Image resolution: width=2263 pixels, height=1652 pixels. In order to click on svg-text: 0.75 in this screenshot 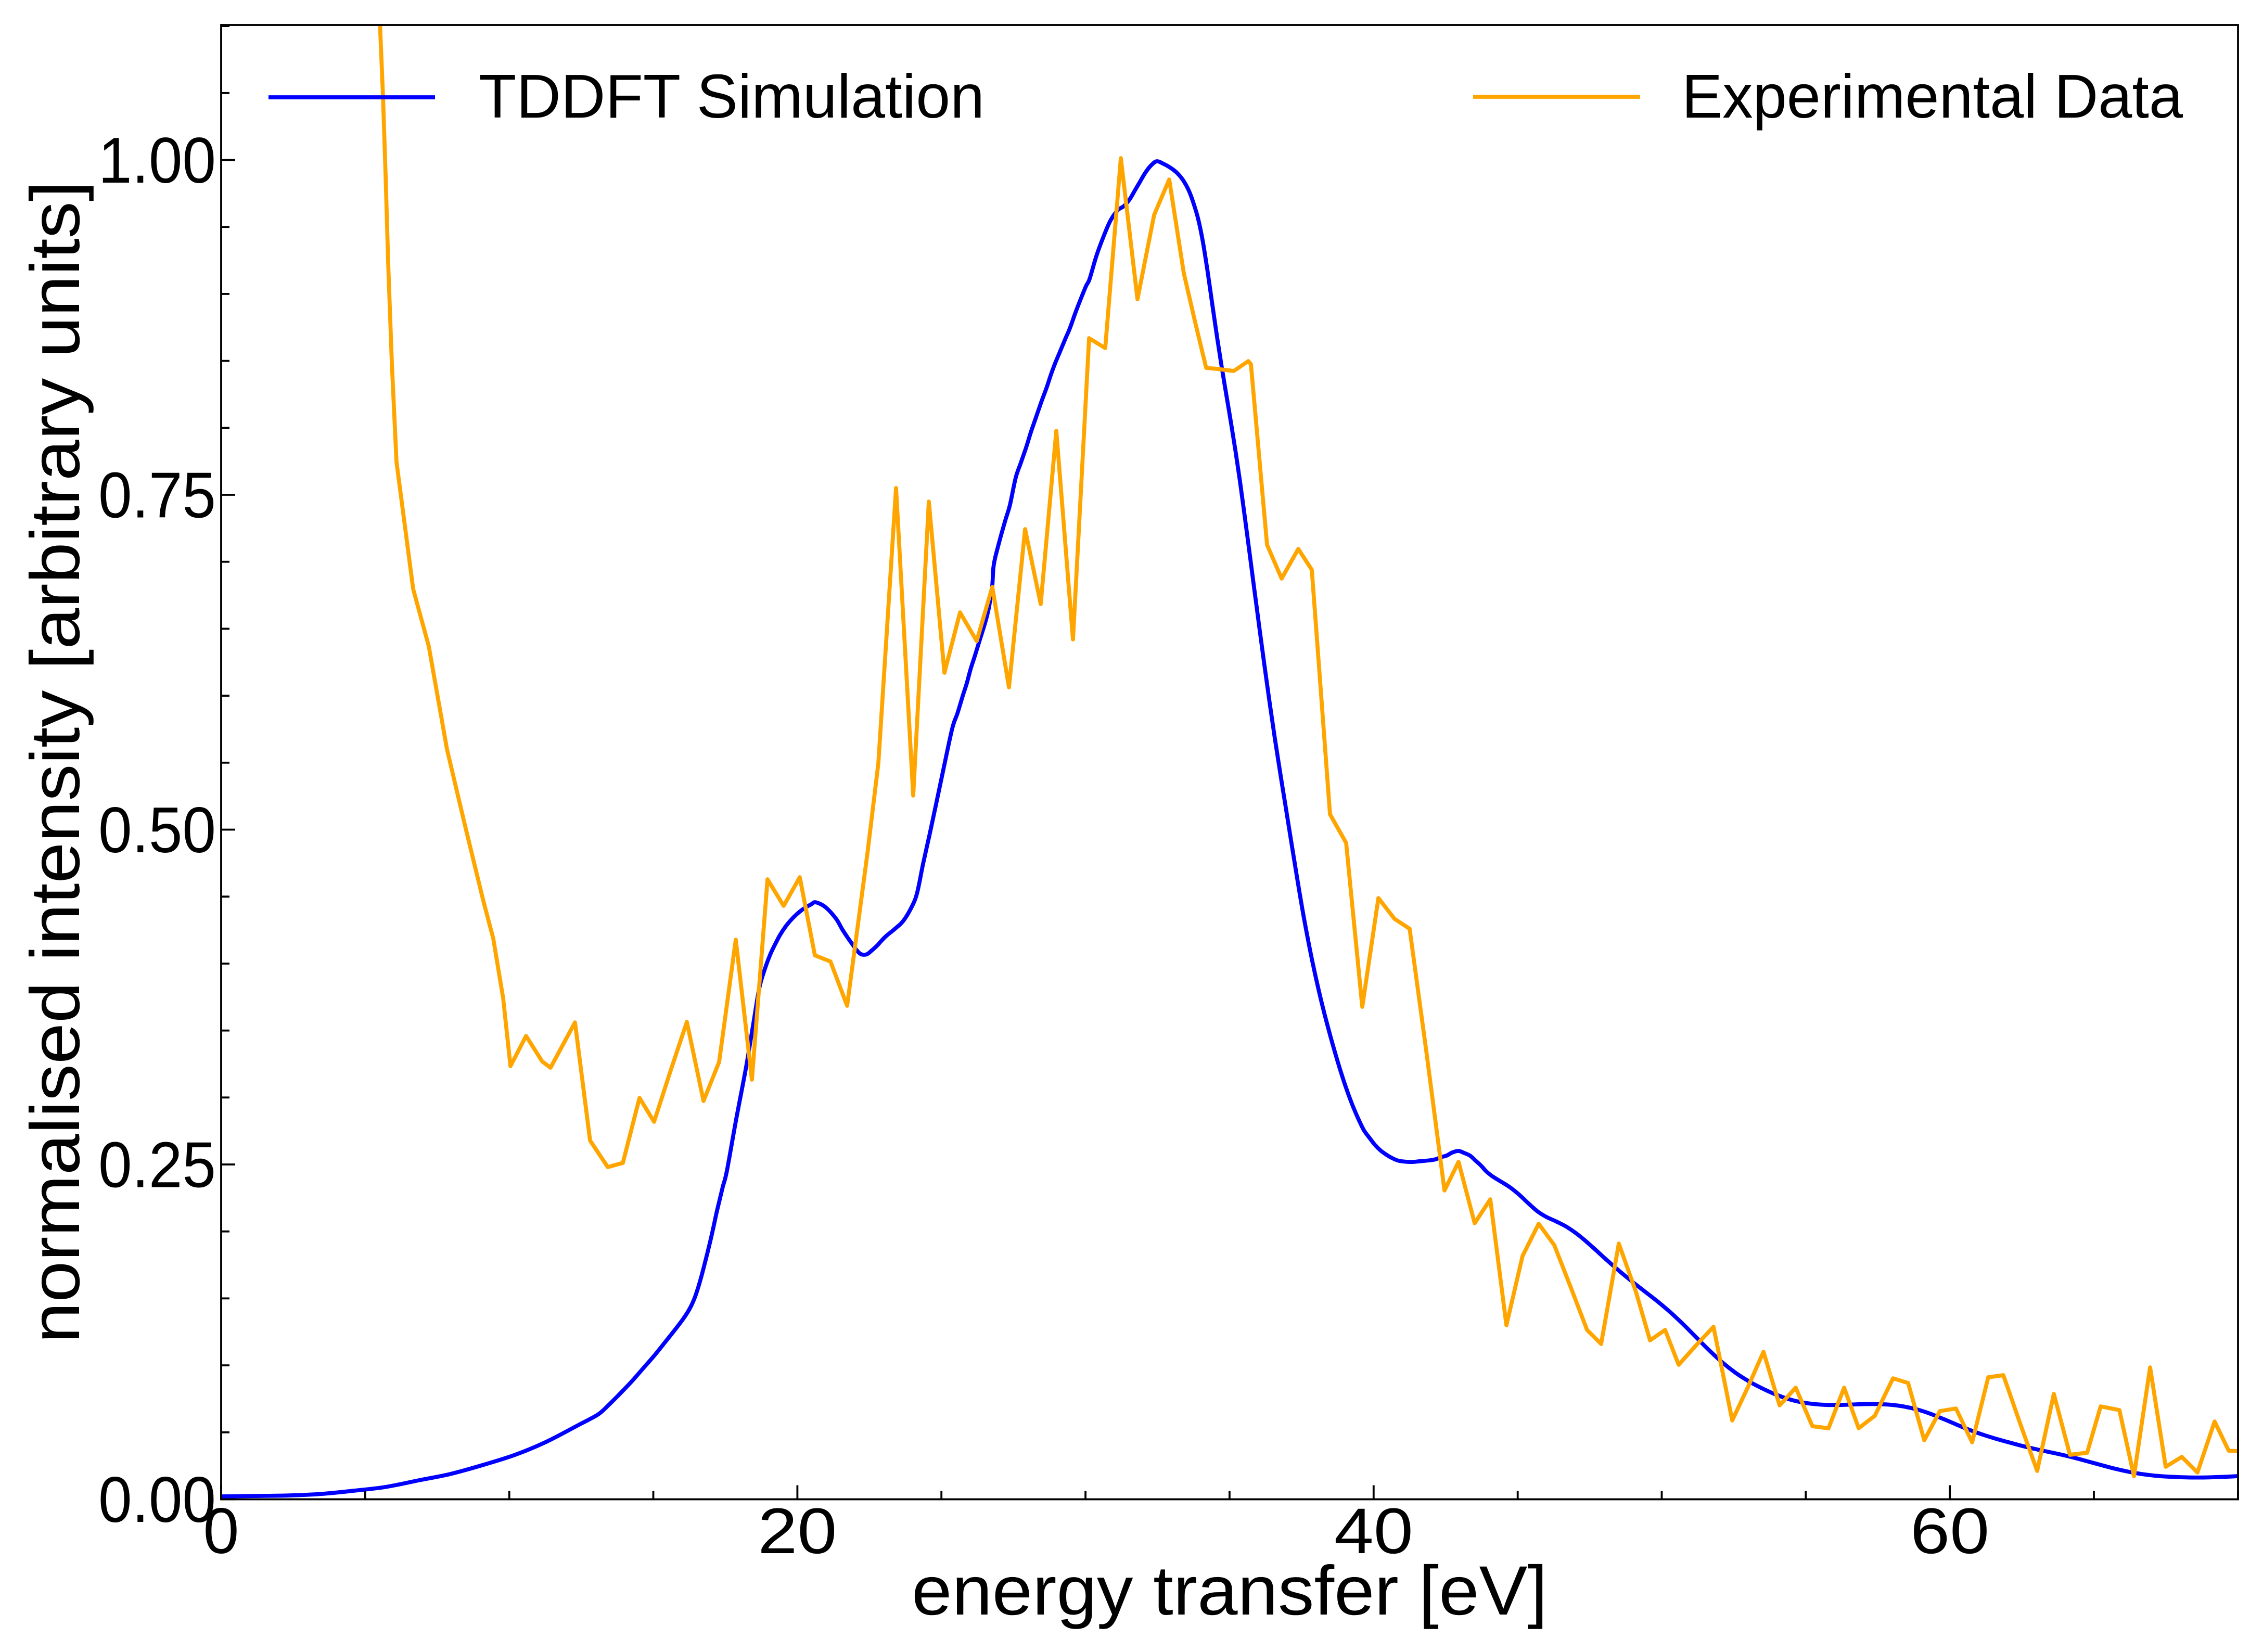, I will do `click(157, 496)`.